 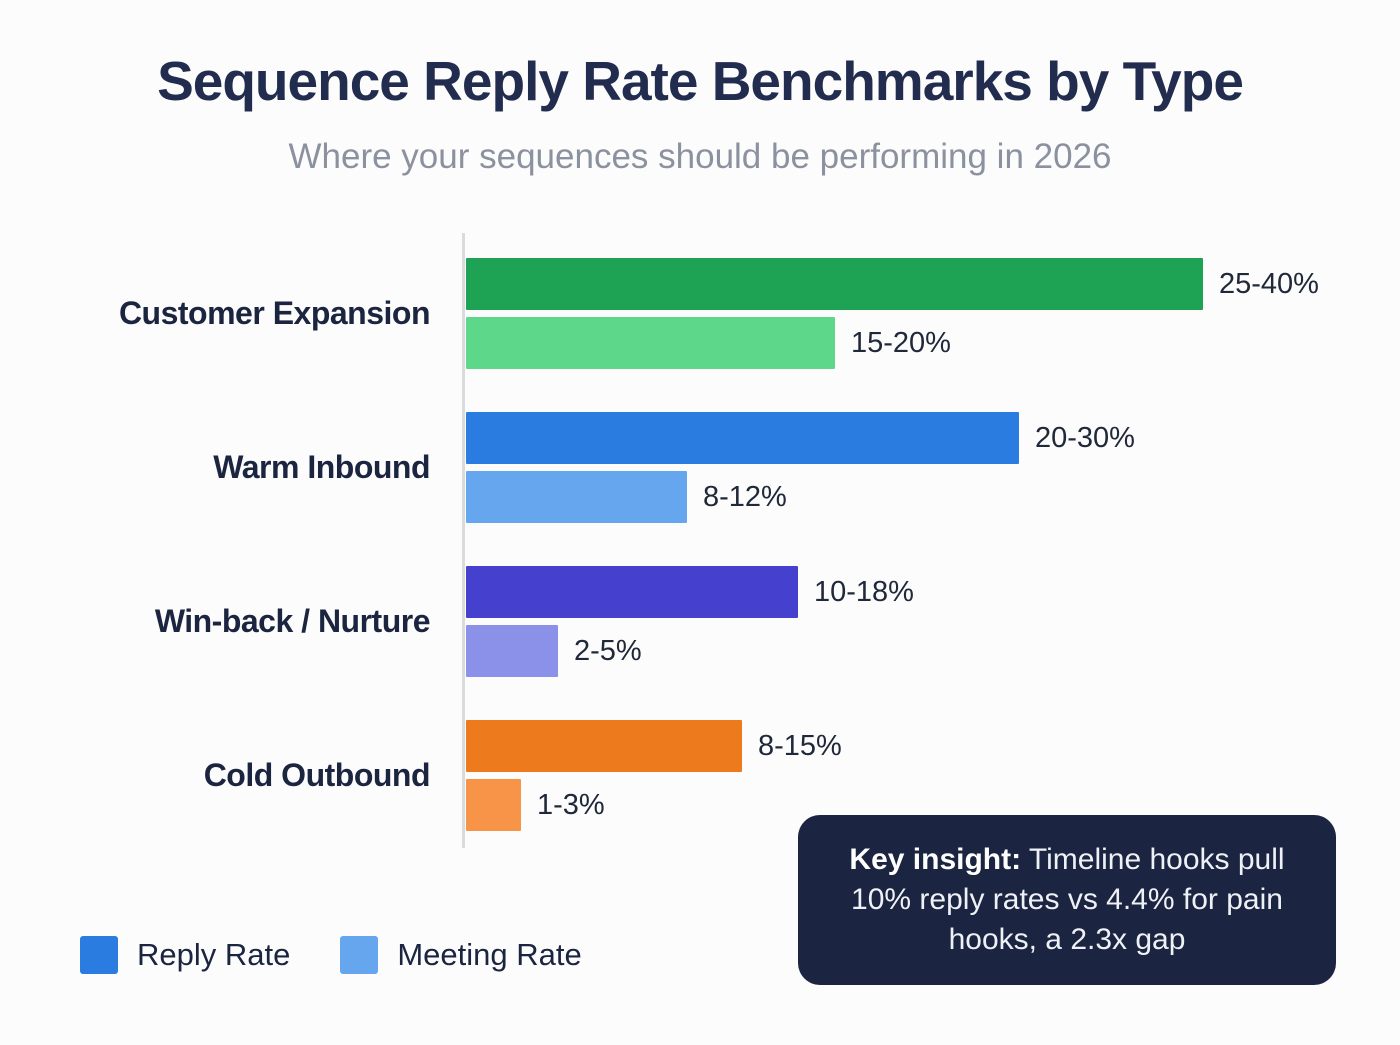 What do you see at coordinates (800, 497) in the screenshot?
I see `meeting-rate-bar-line: 8-12%` at bounding box center [800, 497].